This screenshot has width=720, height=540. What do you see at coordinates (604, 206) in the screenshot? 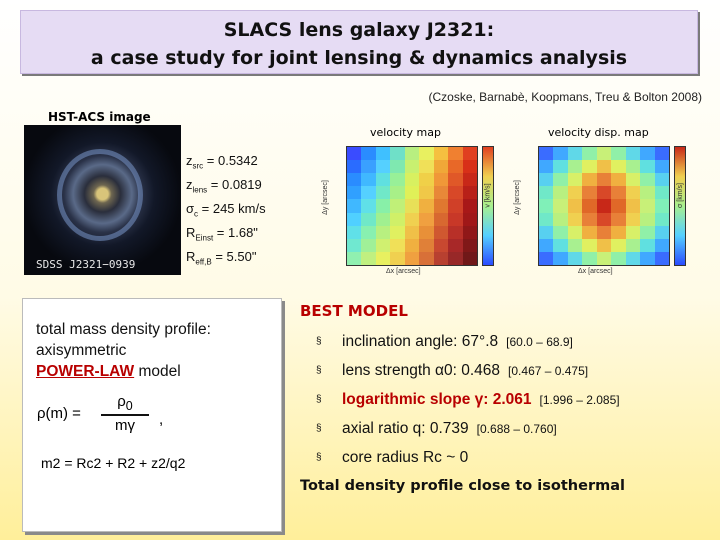
I see `dispersion-map-grid` at bounding box center [604, 206].